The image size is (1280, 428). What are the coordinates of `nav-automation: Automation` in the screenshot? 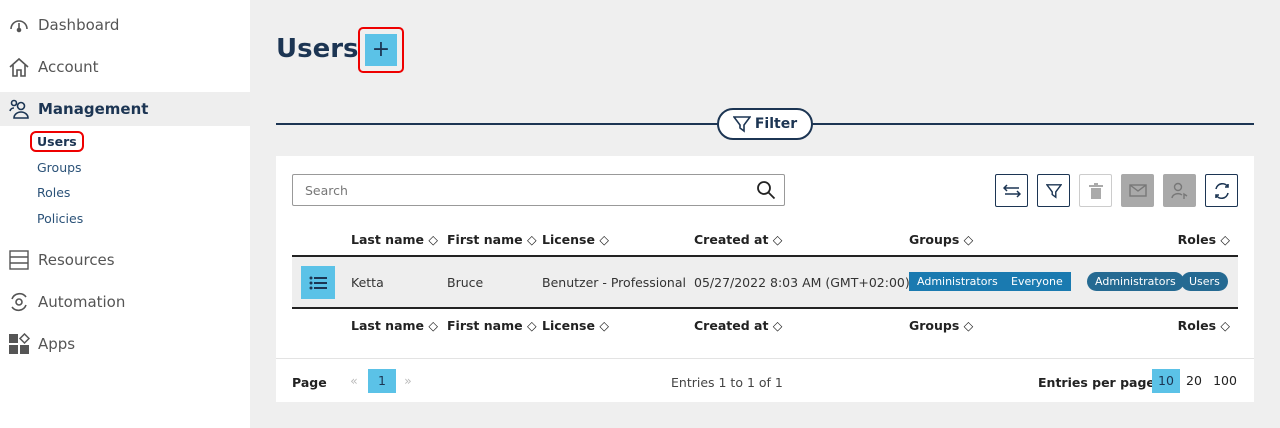 It's located at (125, 302).